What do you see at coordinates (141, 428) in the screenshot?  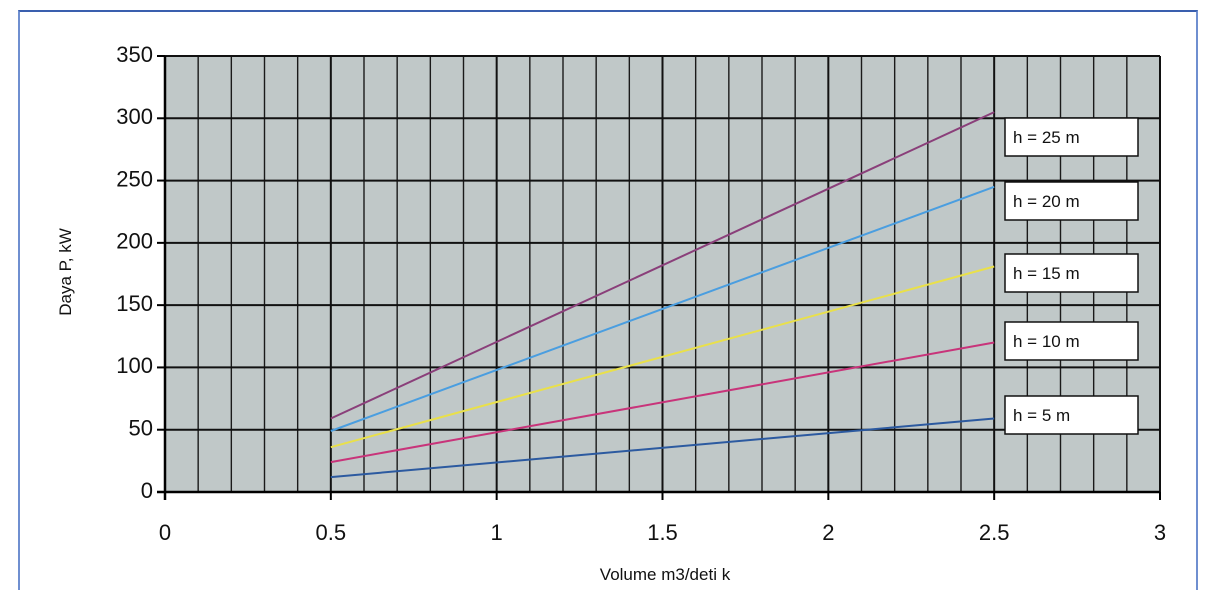 I see `y-tick-label: 50` at bounding box center [141, 428].